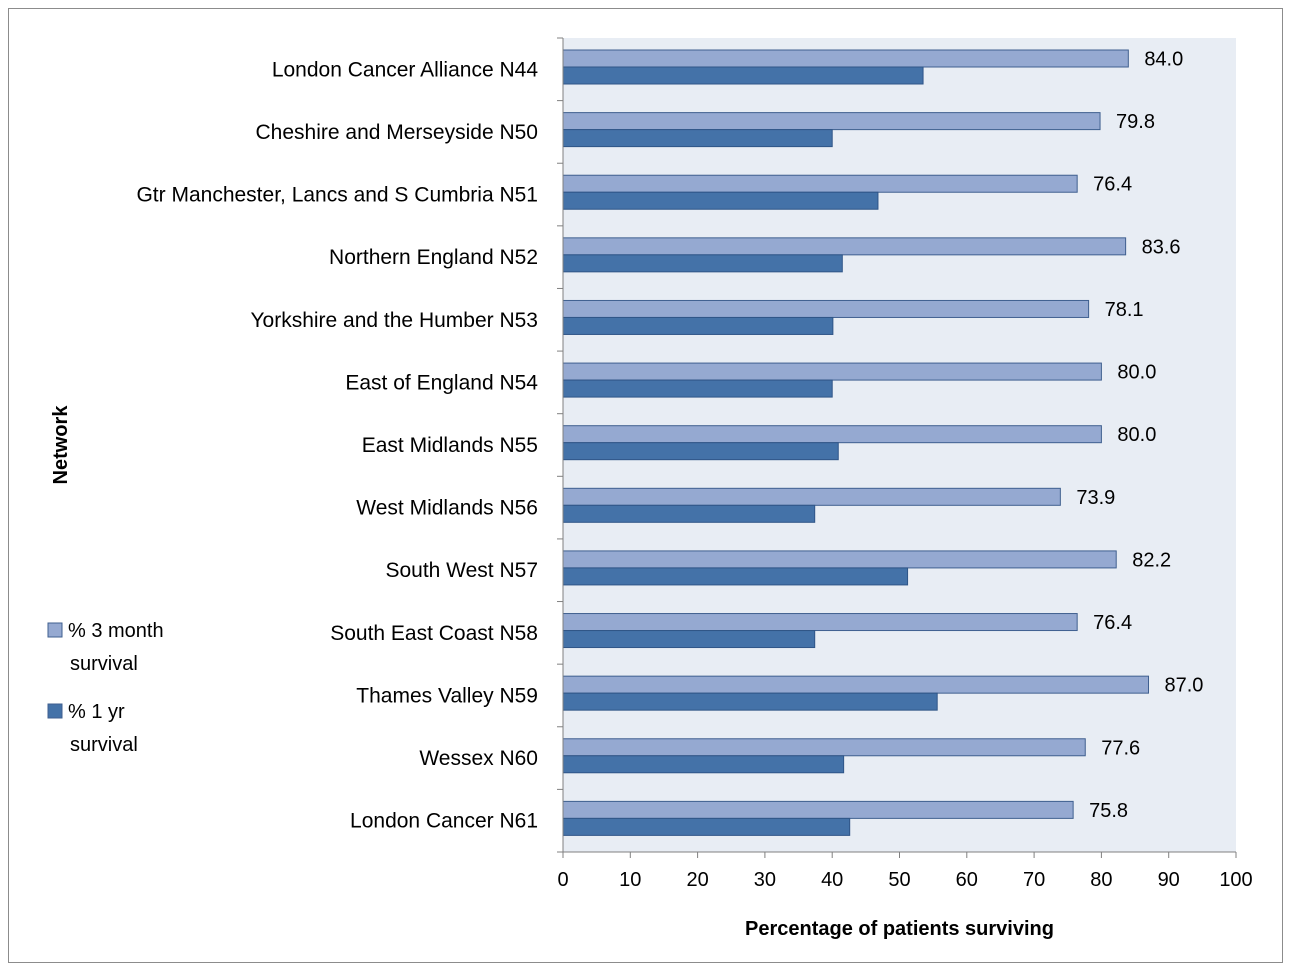 This screenshot has width=1291, height=970. I want to click on x-axis-title: Percentage of patients surviving, so click(899, 929).